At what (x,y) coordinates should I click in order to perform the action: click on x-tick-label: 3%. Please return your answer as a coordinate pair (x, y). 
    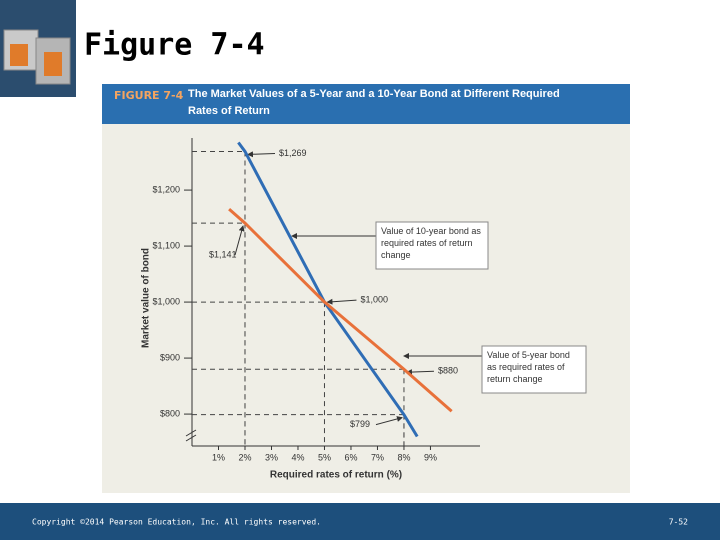
    Looking at the image, I should click on (271, 457).